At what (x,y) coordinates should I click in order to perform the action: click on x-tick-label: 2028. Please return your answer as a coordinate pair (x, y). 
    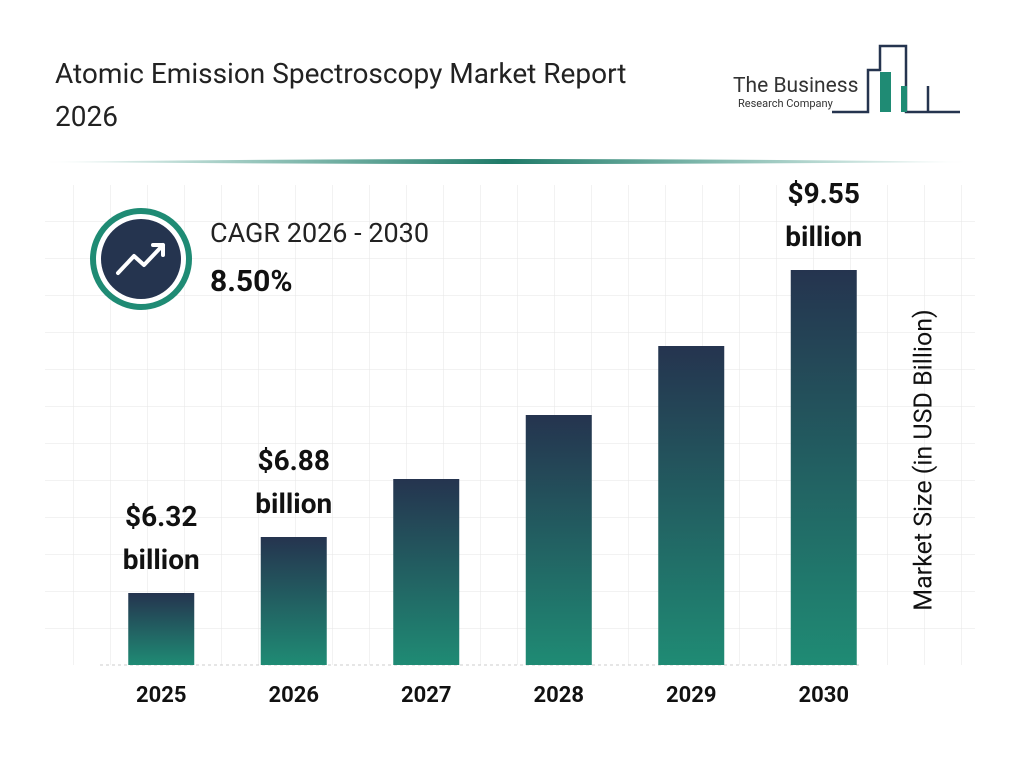
    Looking at the image, I should click on (559, 695).